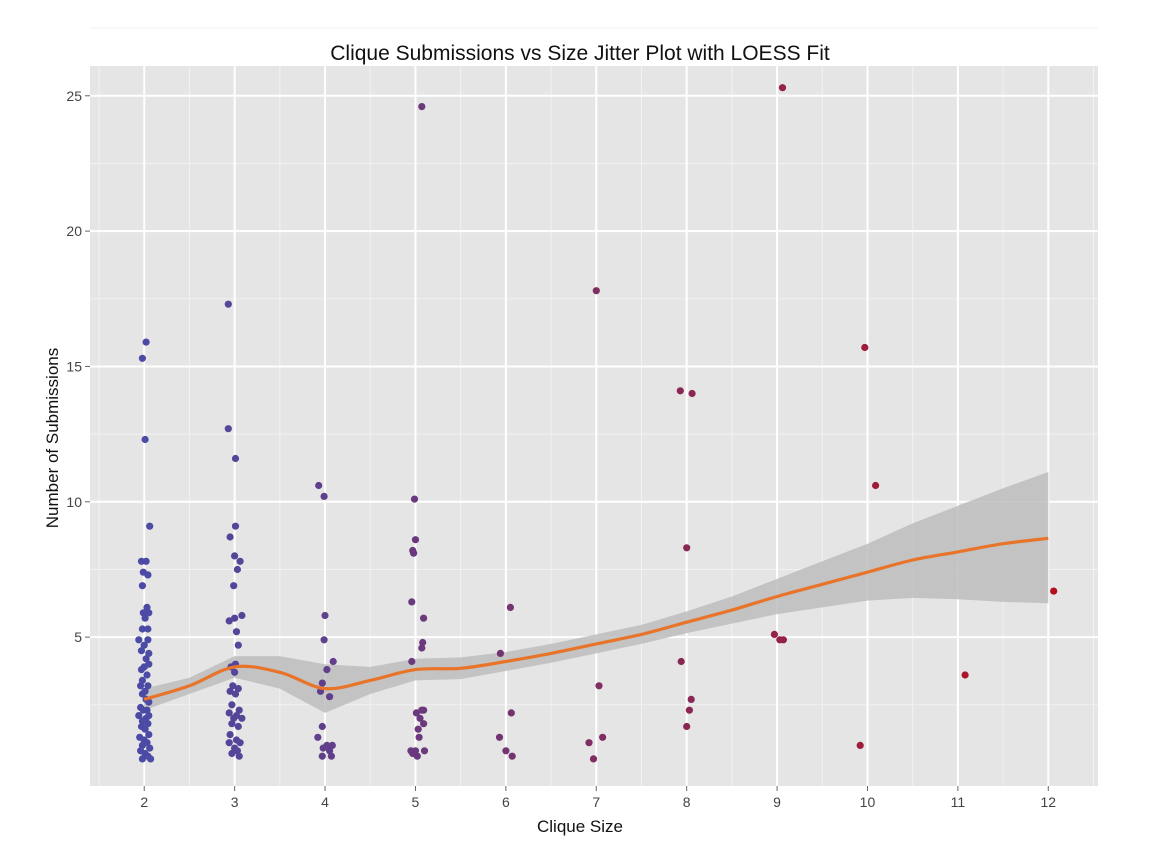 This screenshot has height=865, width=1157. I want to click on x-tick-label: 9, so click(777, 802).